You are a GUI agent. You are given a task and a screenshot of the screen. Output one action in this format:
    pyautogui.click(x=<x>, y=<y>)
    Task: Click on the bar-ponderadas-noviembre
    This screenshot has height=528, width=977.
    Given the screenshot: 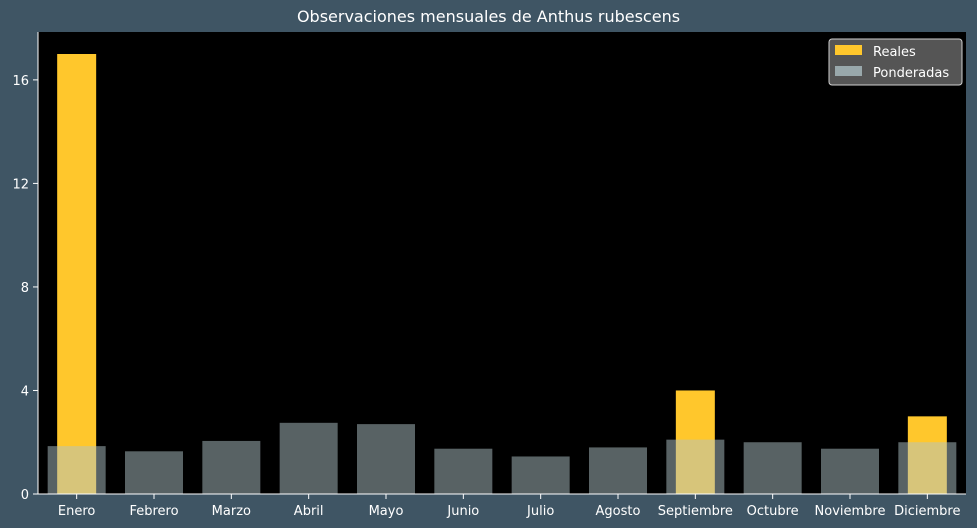 What is the action you would take?
    pyautogui.click(x=850, y=471)
    